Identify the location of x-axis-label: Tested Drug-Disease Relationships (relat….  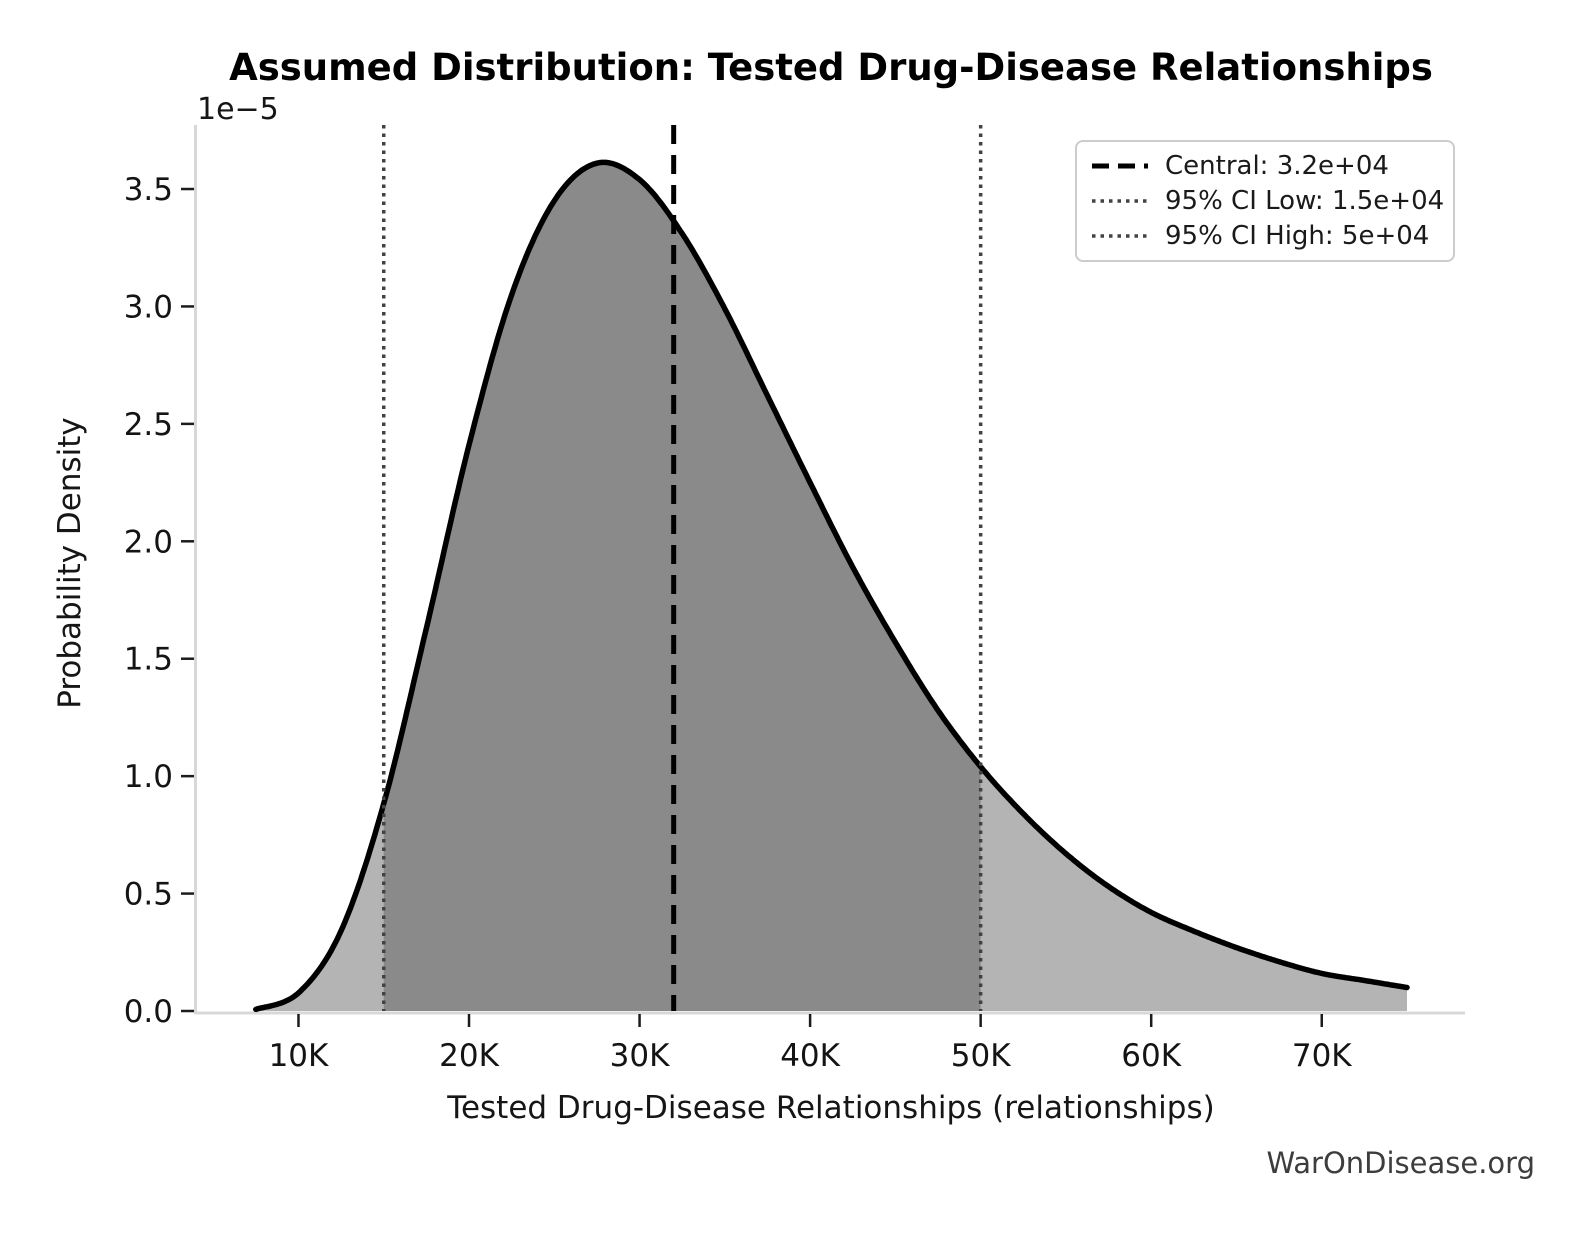
(831, 1108).